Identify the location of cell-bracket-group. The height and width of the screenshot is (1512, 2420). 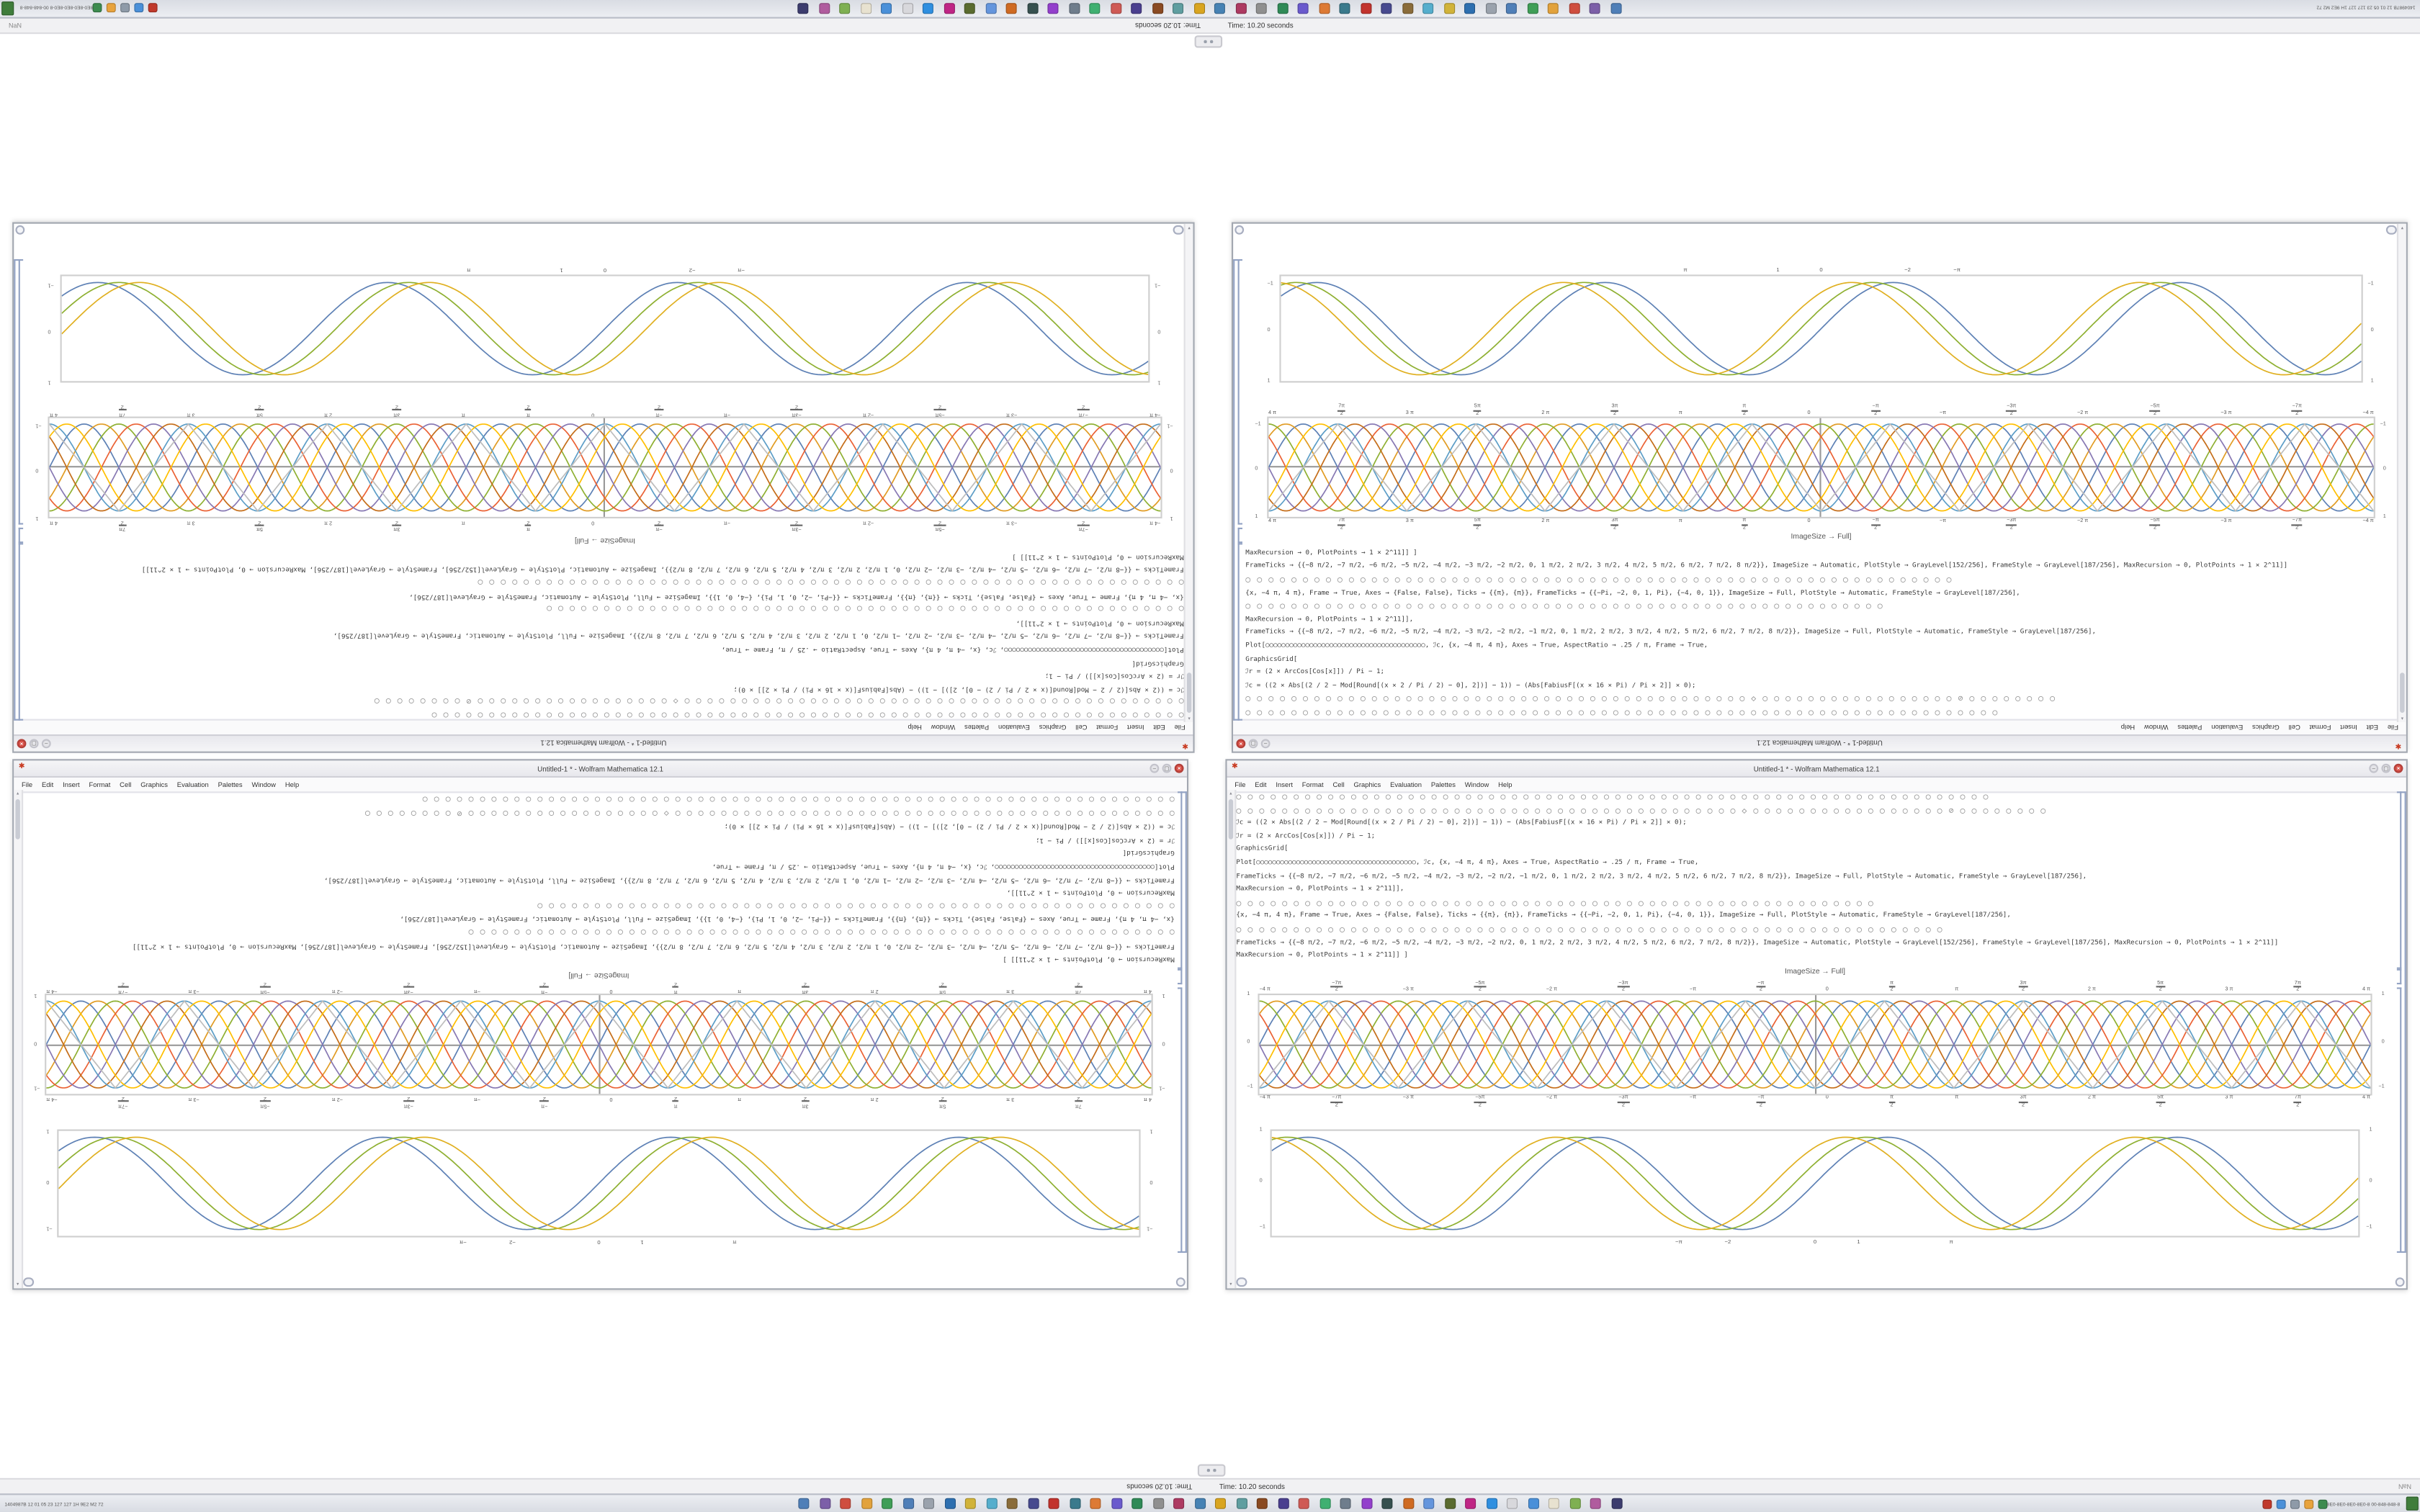
(2403, 1022).